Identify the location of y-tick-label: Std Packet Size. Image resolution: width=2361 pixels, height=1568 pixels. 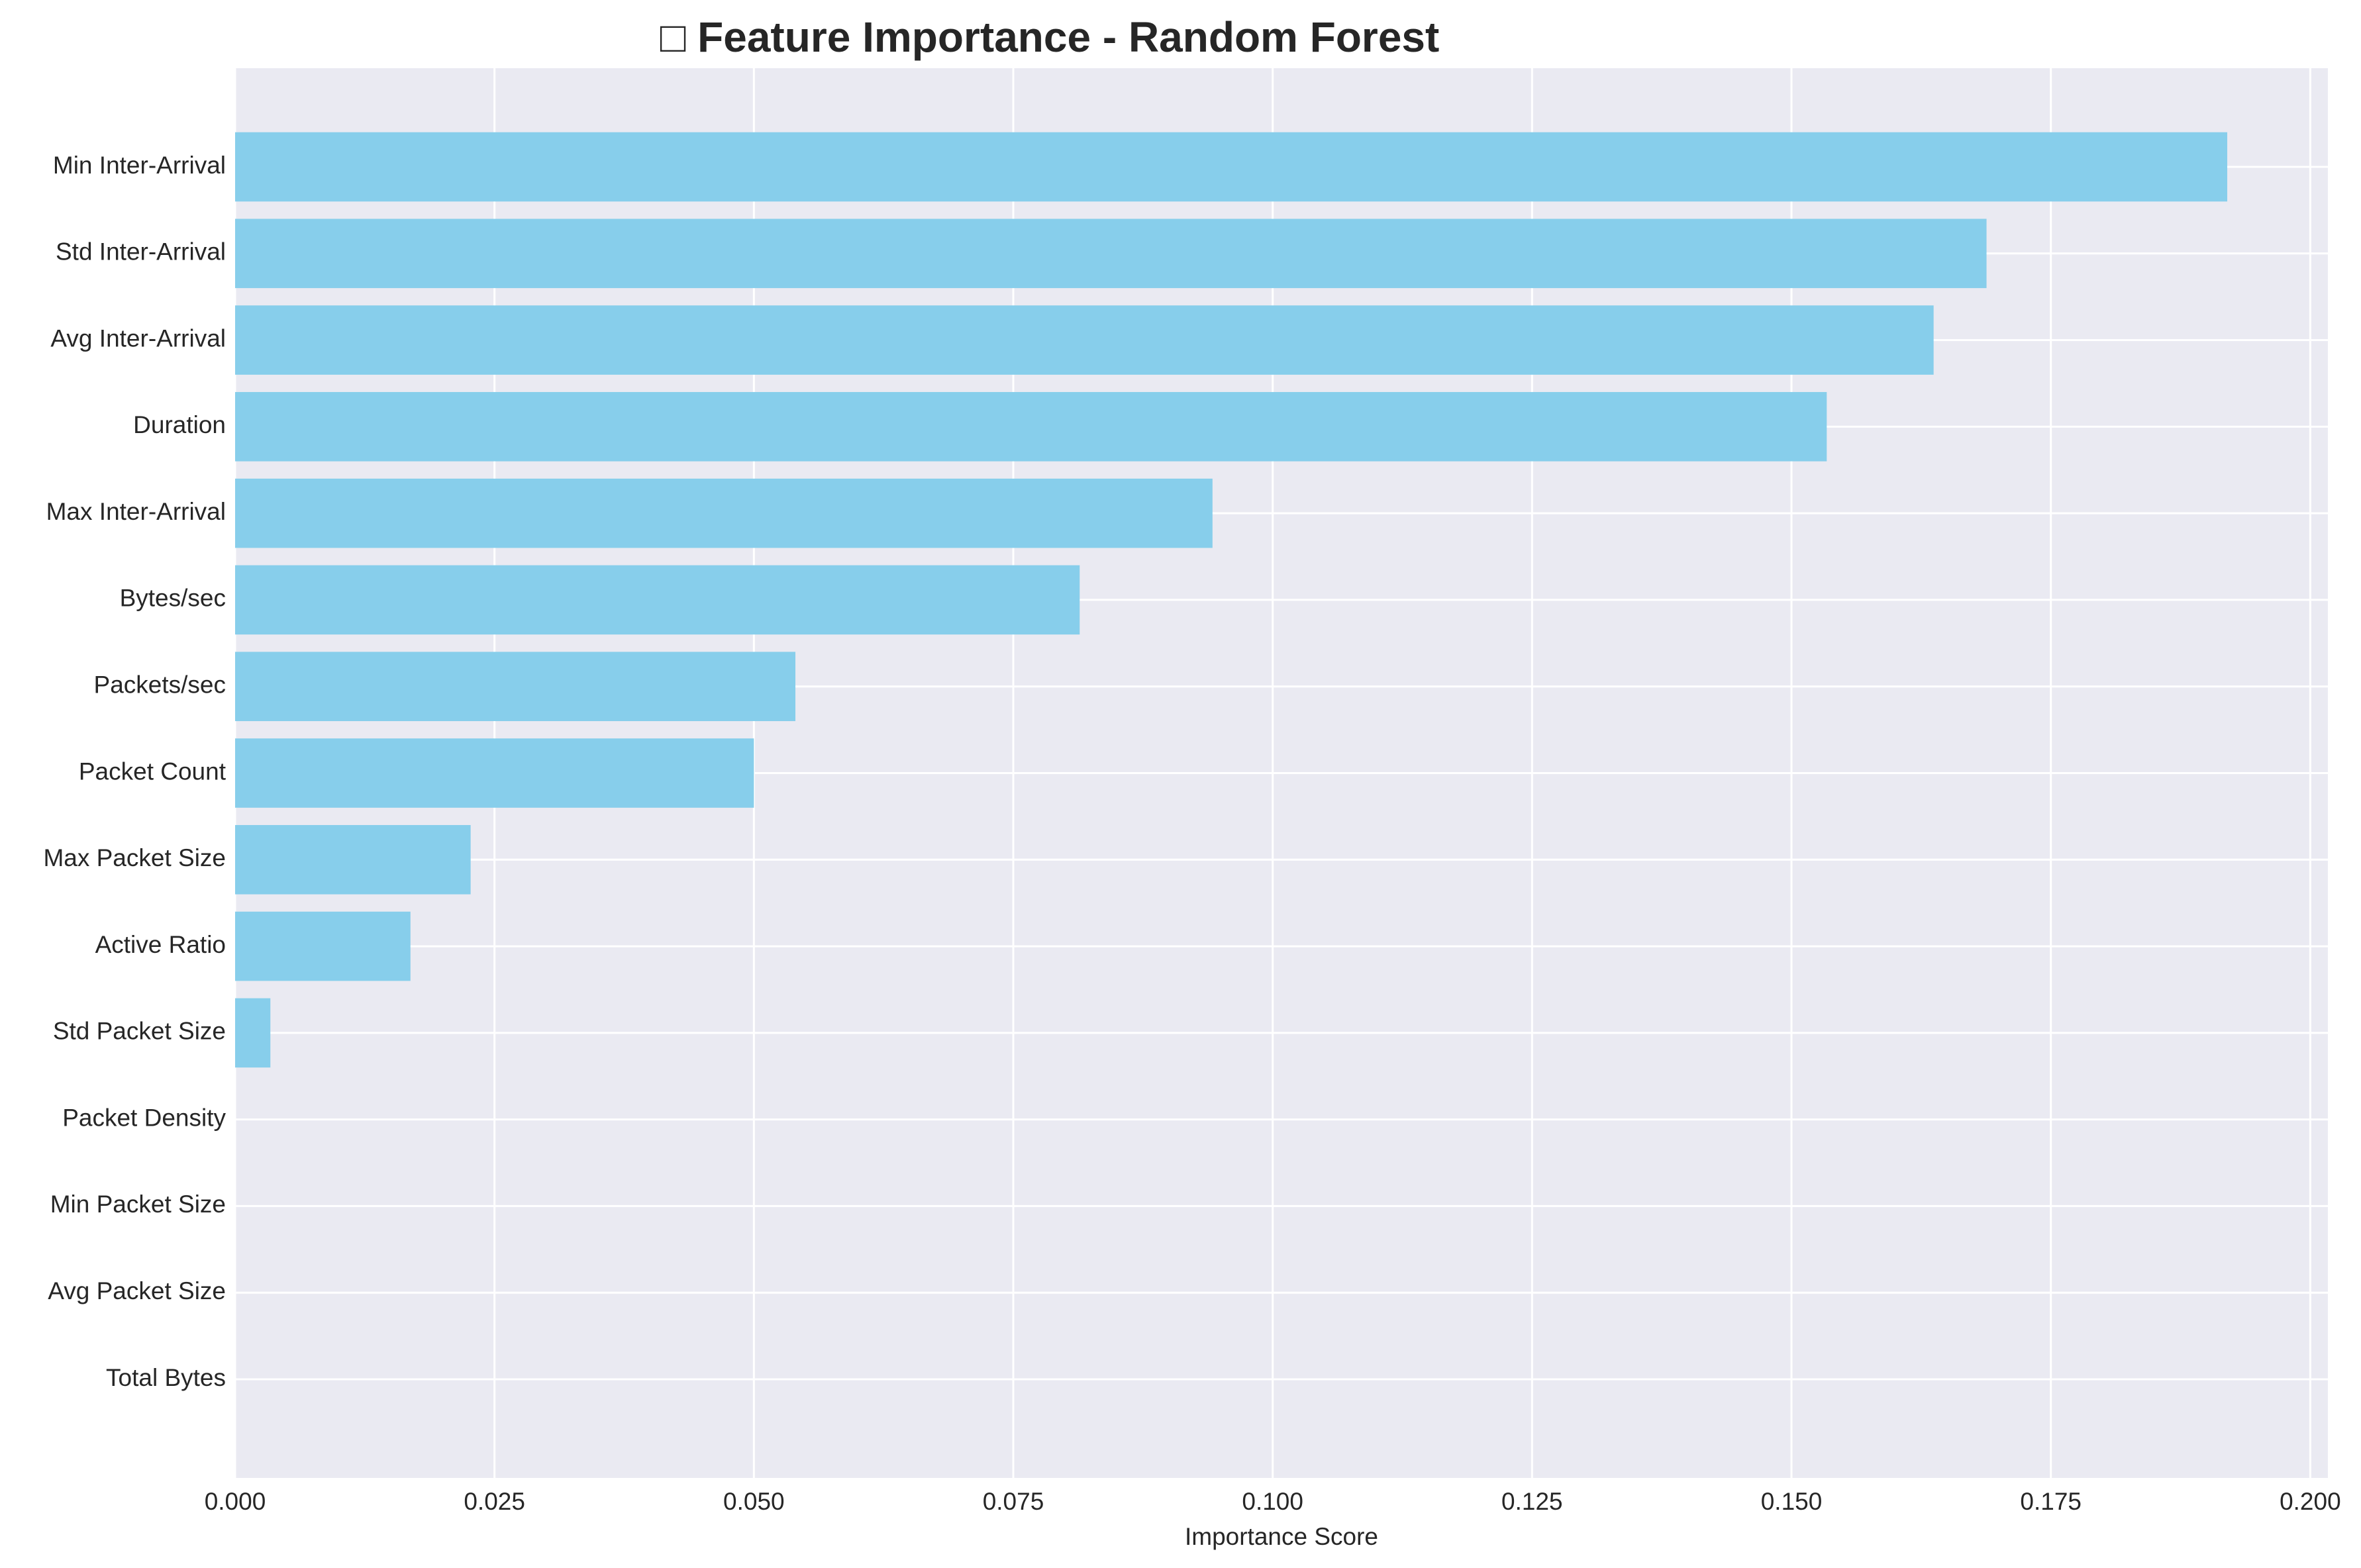
(139, 1031).